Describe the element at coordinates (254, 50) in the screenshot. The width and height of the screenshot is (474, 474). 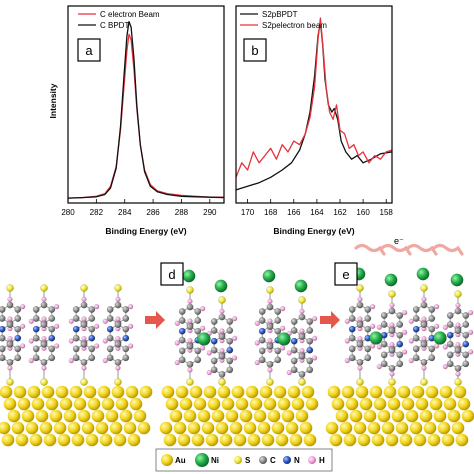
I see `panel-label-b: b` at that location.